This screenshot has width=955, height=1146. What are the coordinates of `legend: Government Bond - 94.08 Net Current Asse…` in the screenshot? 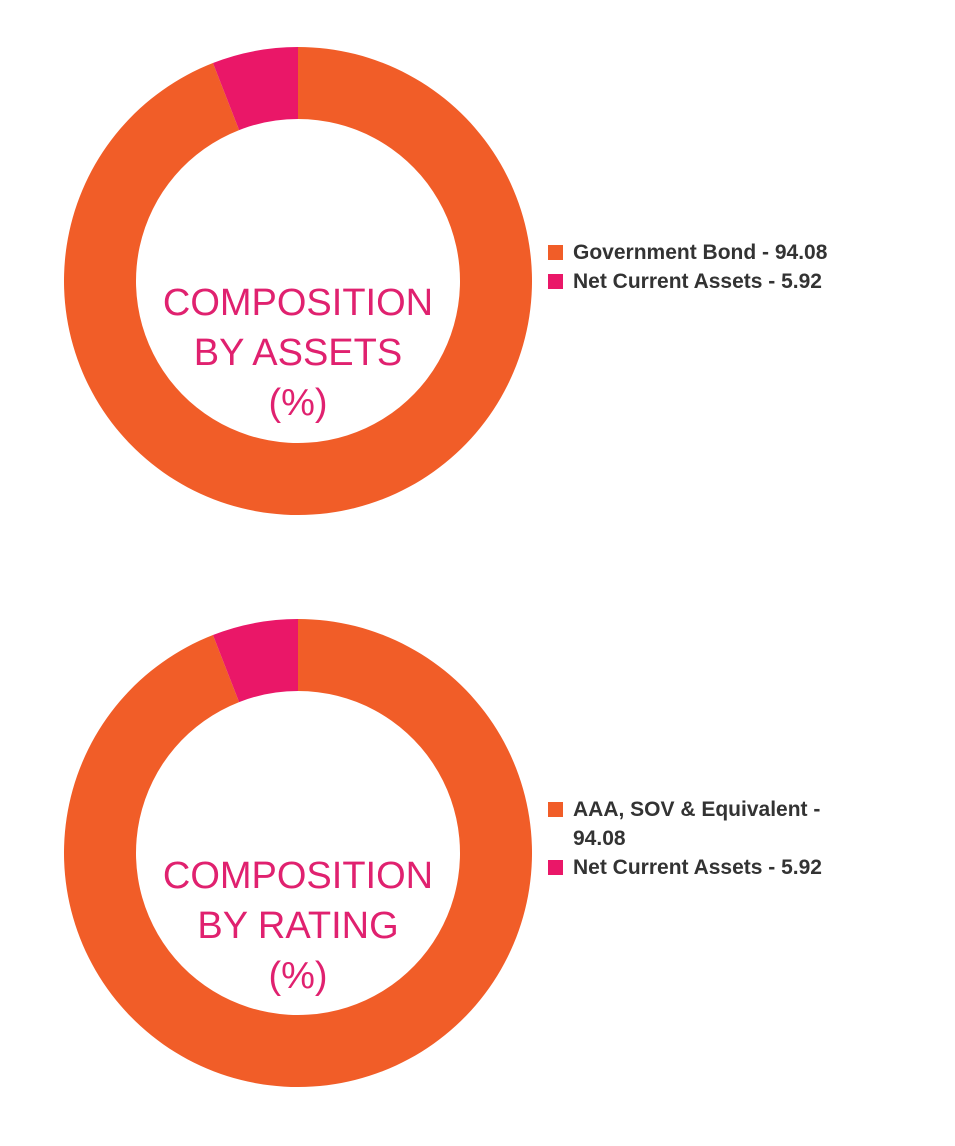 It's located at (713, 267).